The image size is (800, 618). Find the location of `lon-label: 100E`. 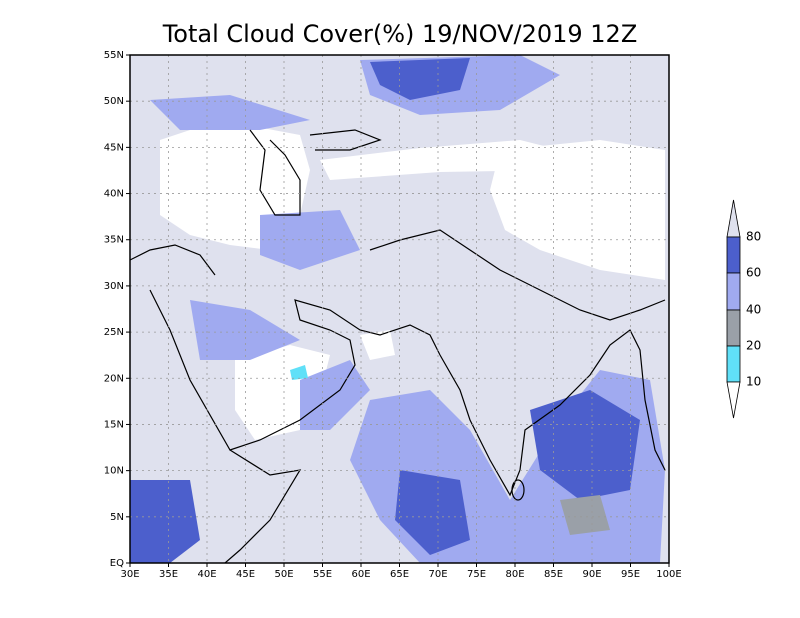

lon-label: 100E is located at coordinates (668, 574).